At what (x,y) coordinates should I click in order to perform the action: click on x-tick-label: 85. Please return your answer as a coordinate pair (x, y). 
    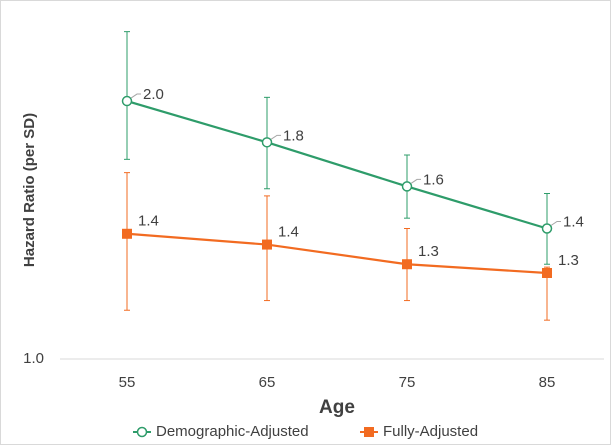
    Looking at the image, I should click on (547, 382).